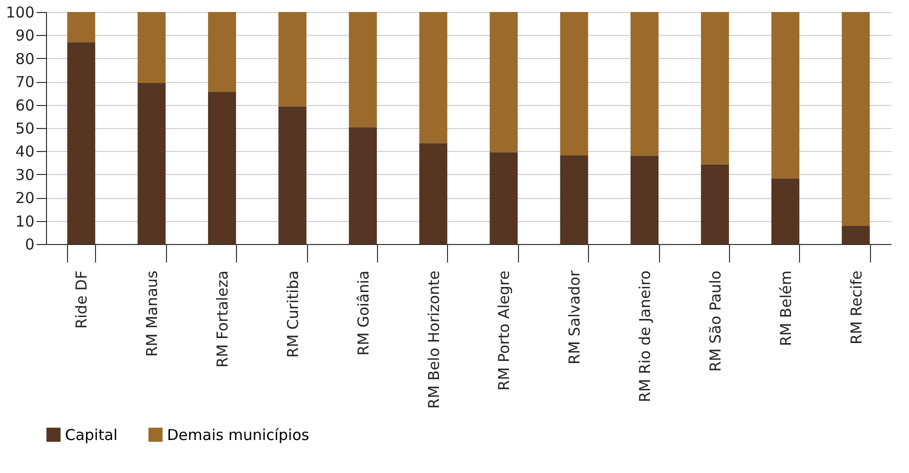  Describe the element at coordinates (433, 339) in the screenshot. I see `x-tick-label: RM Belo Horizonte` at that location.